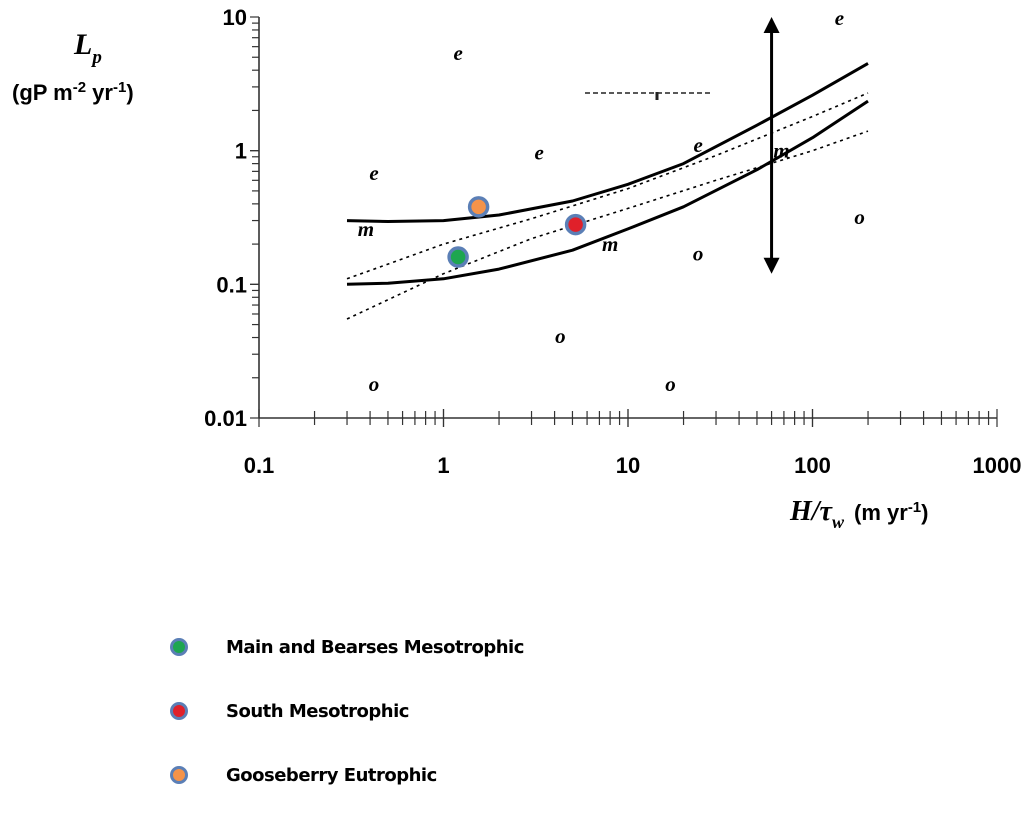 The image size is (1032, 824). What do you see at coordinates (179, 647) in the screenshot?
I see `legend-marker-green` at bounding box center [179, 647].